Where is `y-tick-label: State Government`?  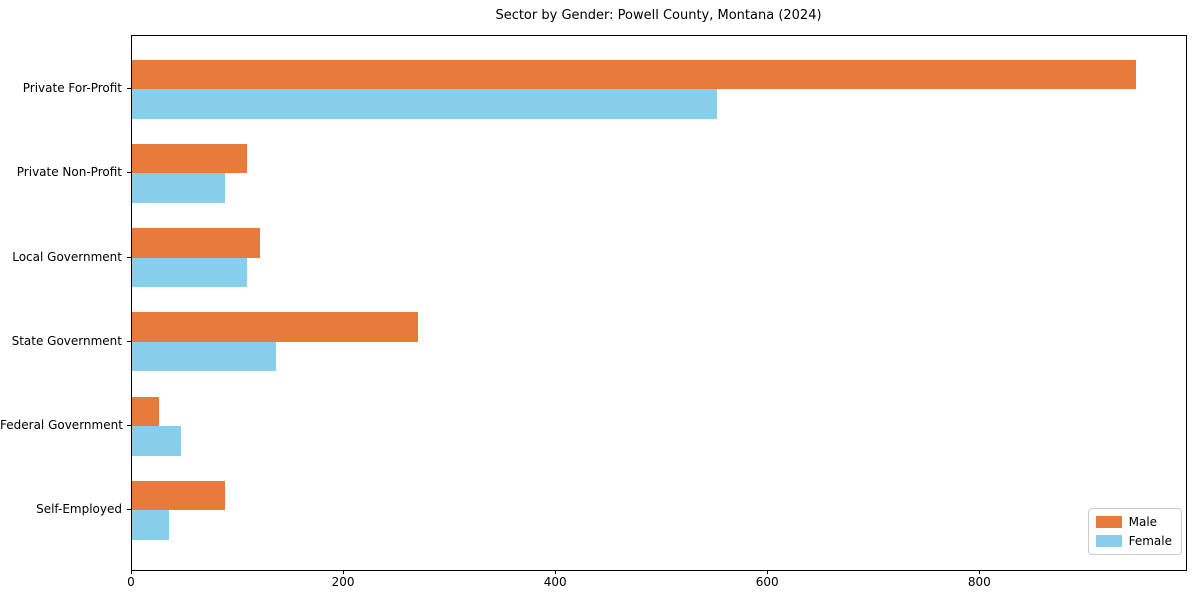
y-tick-label: State Government is located at coordinates (66, 340).